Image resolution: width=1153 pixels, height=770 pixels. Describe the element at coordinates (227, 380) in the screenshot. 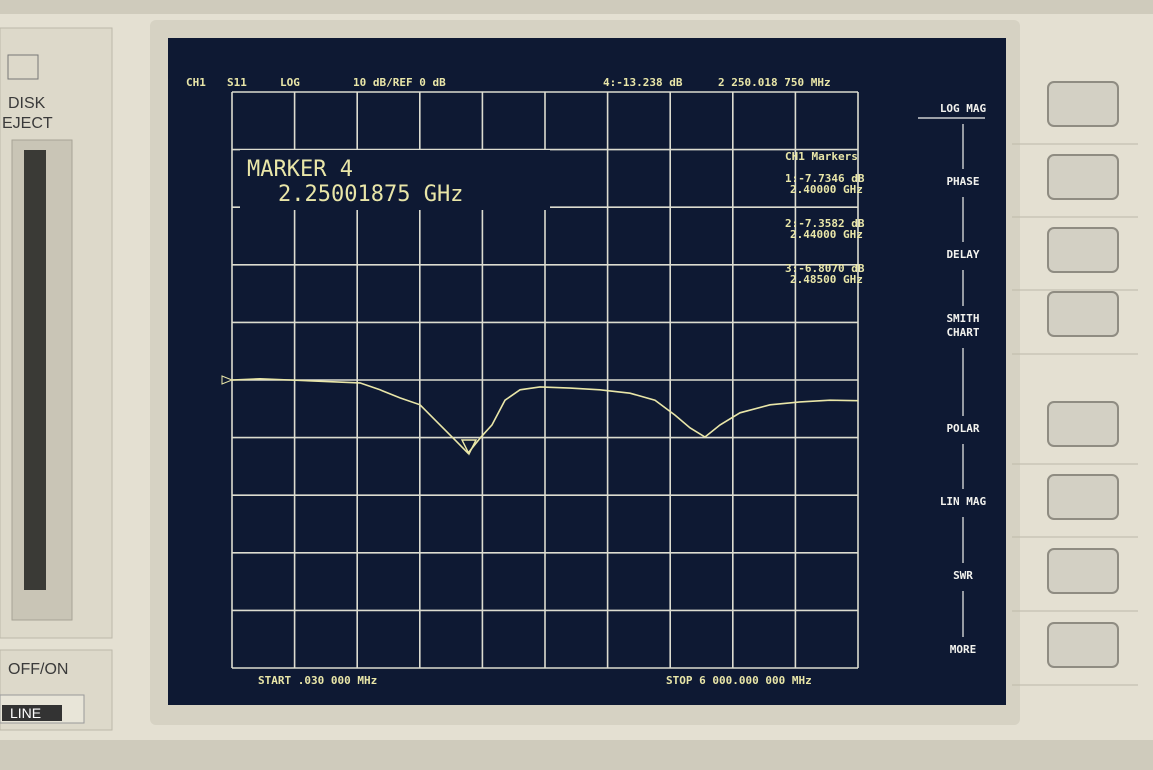

I see `reference-arrow` at that location.